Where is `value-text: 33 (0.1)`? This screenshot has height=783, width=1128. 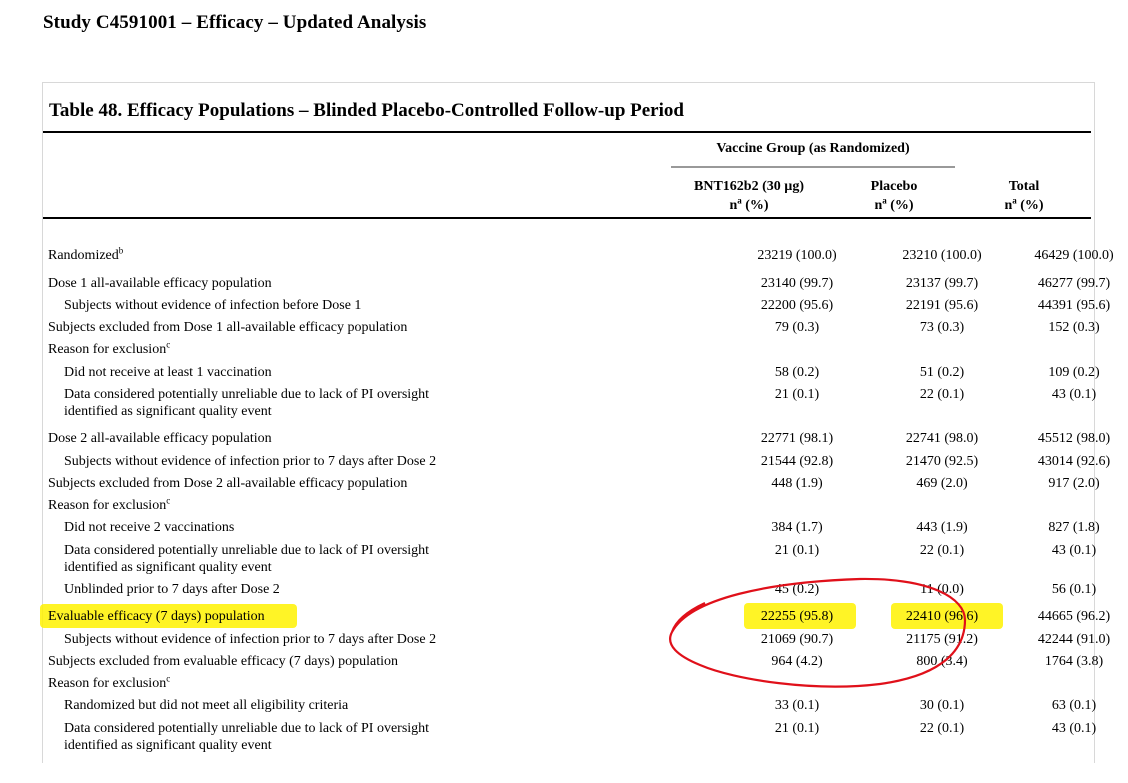 value-text: 33 (0.1) is located at coordinates (797, 705).